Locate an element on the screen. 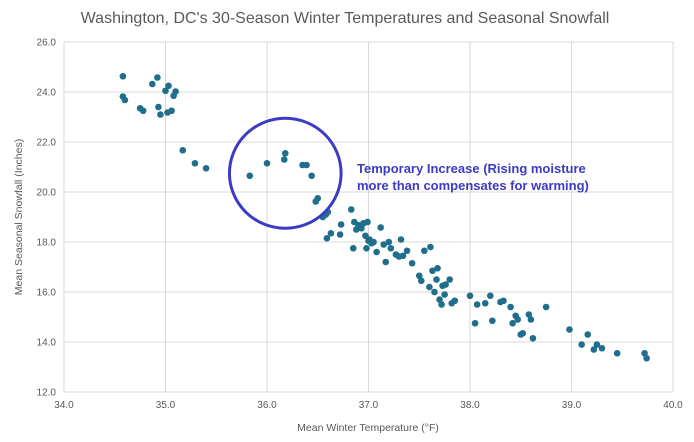 The height and width of the screenshot is (442, 694). annotation-line-1: Temporary Increase (Rising moisture is located at coordinates (471, 168).